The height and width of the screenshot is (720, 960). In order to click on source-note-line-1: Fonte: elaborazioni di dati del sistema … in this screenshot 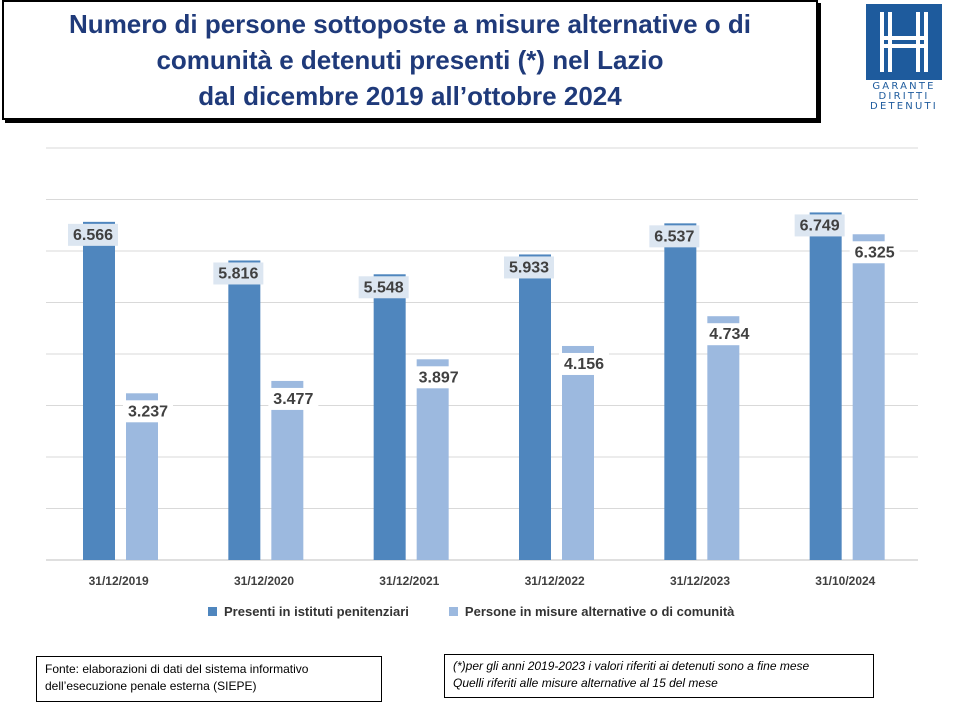, I will do `click(177, 669)`.